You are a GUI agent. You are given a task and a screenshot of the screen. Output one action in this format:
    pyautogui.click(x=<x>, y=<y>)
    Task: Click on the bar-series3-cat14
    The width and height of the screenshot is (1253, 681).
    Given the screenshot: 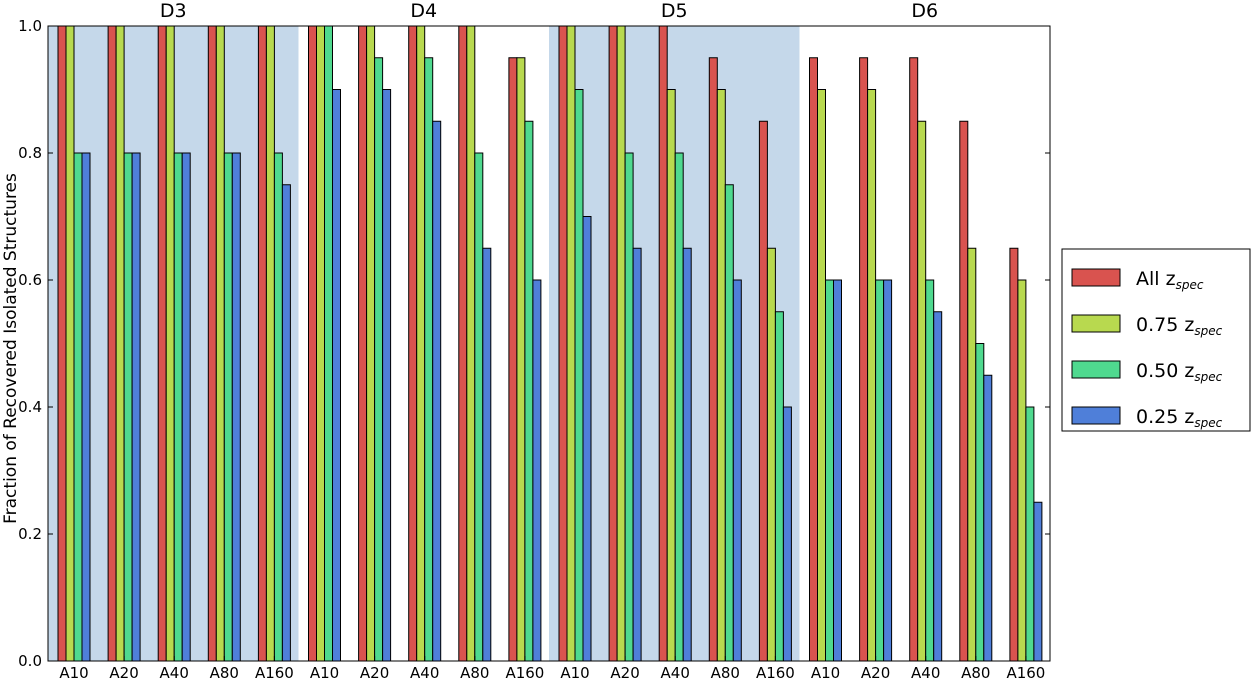 What is the action you would take?
    pyautogui.click(x=729, y=423)
    